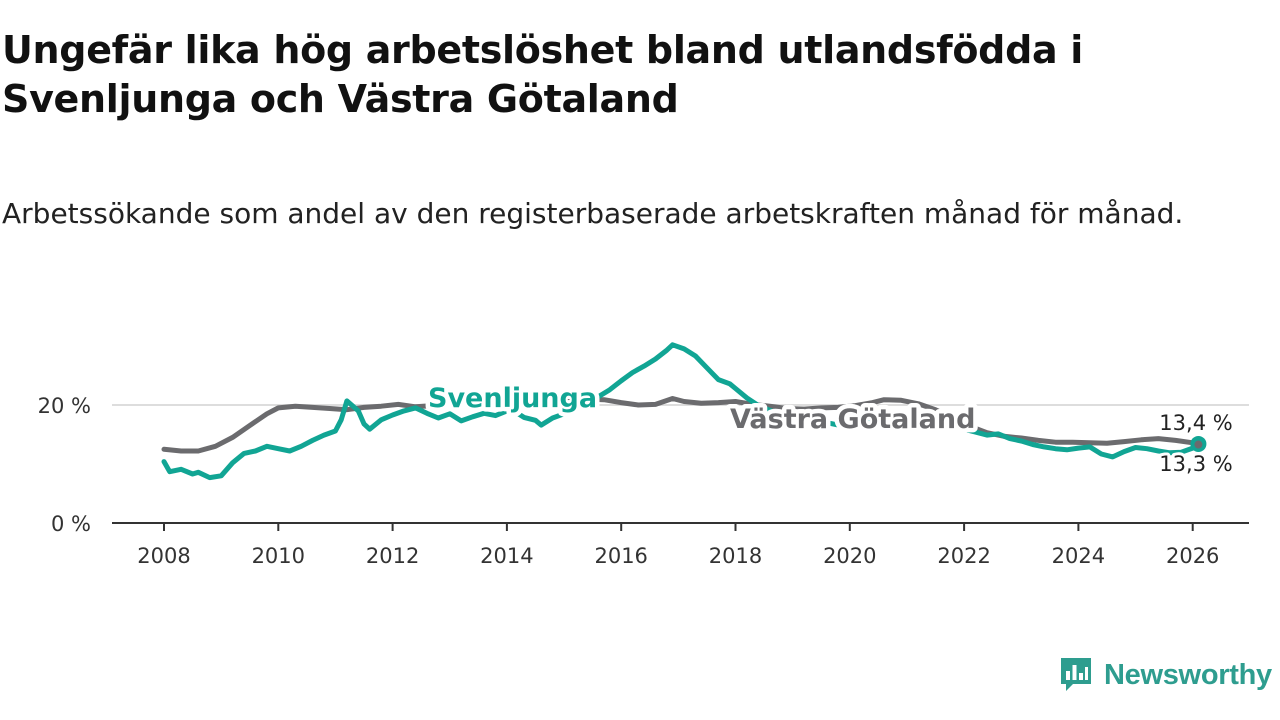 The height and width of the screenshot is (720, 1280). Describe the element at coordinates (1195, 423) in the screenshot. I see `end-value-label-svenljunga: 13,4 %` at that location.